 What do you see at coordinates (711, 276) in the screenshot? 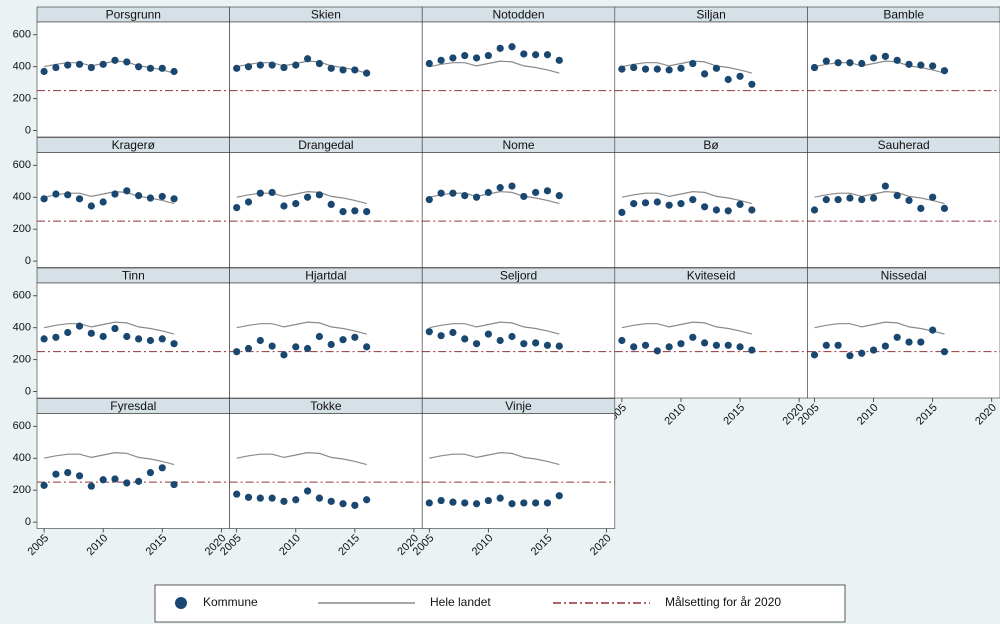
I see `panel-title: Kviteseid` at bounding box center [711, 276].